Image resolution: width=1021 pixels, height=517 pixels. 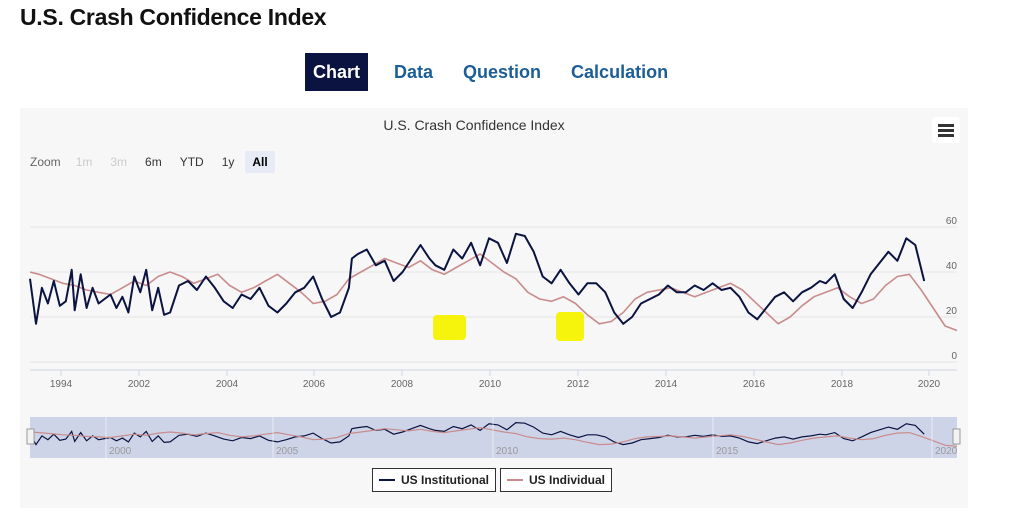 I want to click on zoom-3m-button: 3m, so click(x=119, y=162).